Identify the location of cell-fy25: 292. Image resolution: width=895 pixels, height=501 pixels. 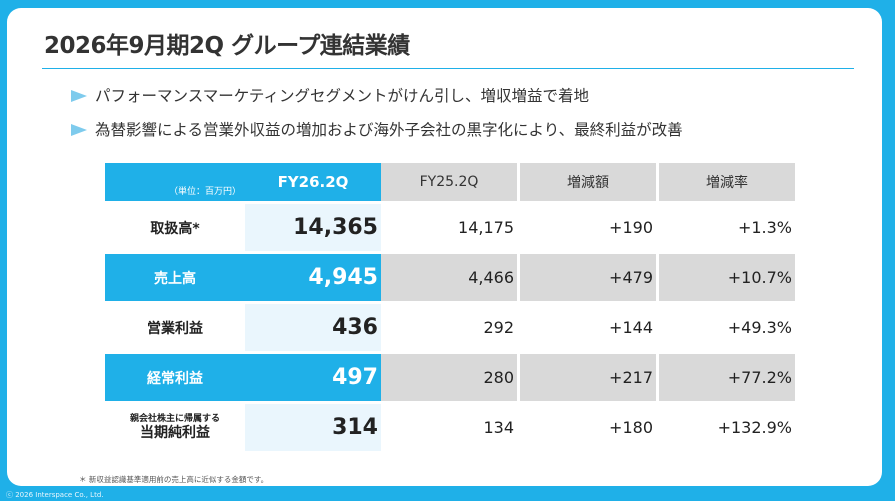
(449, 326).